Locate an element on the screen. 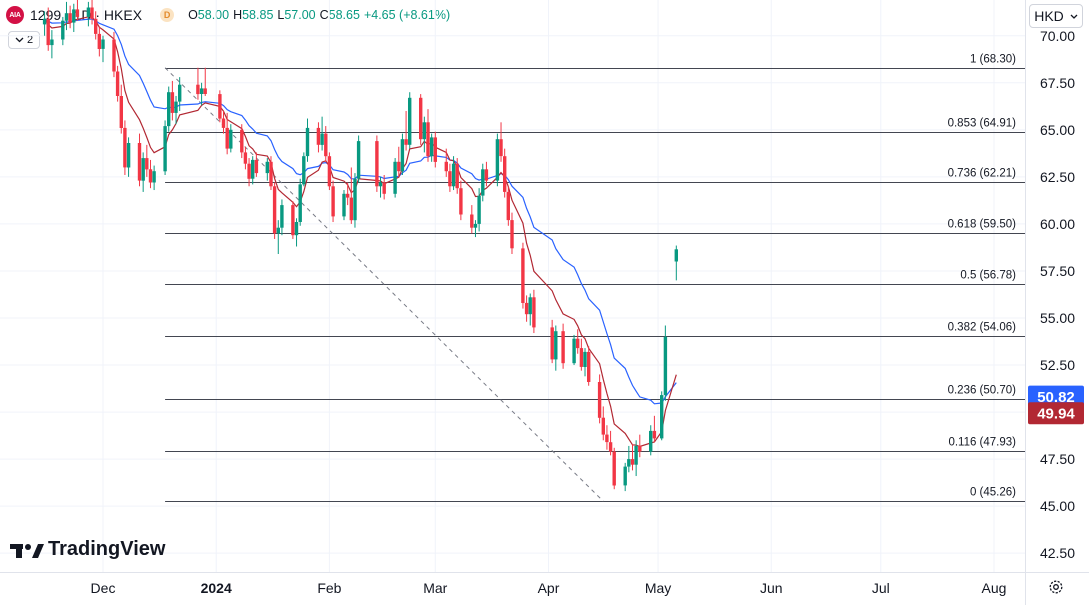  price-axis-tick: 60.00 is located at coordinates (1057, 224).